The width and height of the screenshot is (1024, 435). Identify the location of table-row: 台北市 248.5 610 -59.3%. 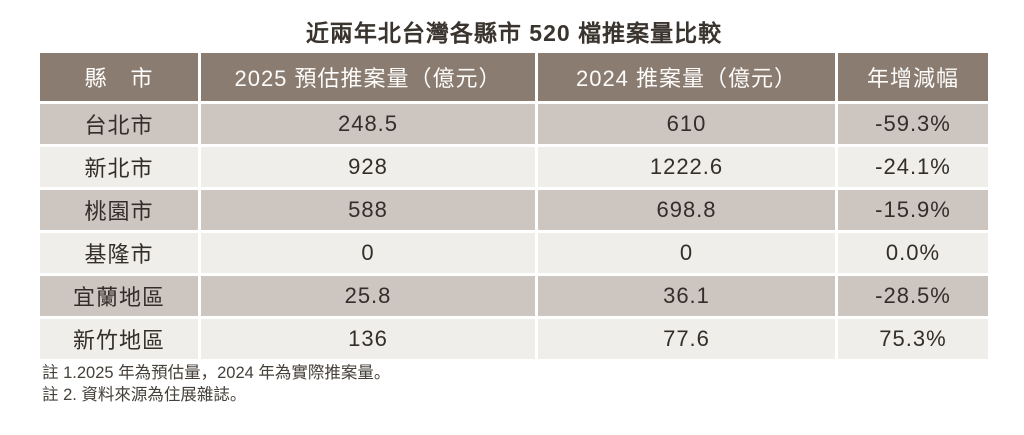
(514, 124).